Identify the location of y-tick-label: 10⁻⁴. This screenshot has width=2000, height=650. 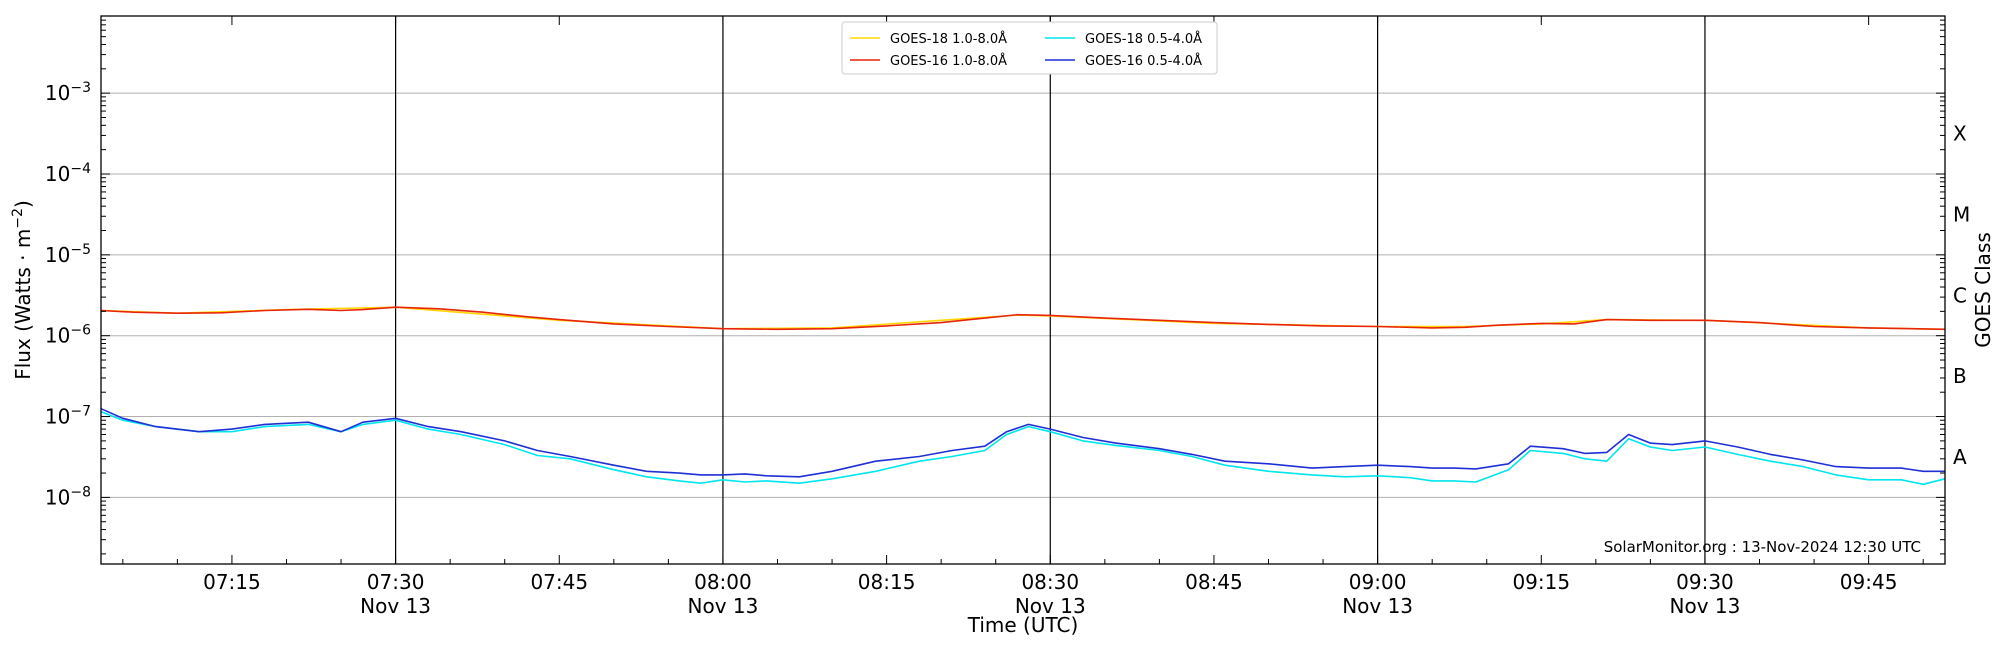
(68, 173).